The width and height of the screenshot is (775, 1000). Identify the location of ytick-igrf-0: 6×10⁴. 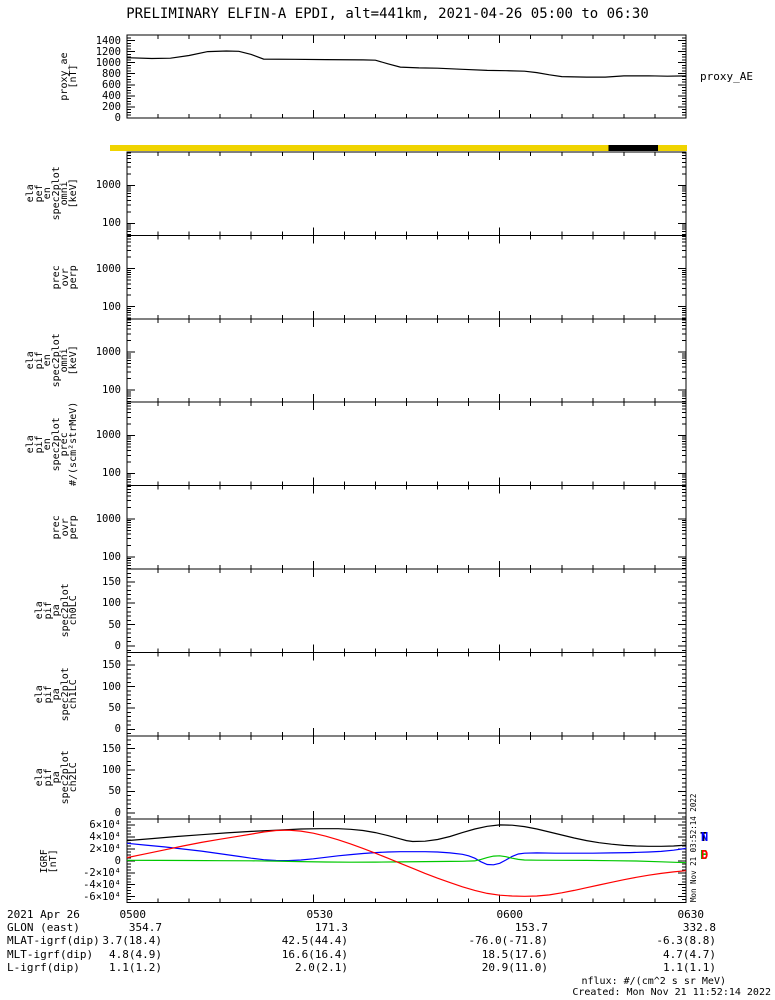
(105, 825).